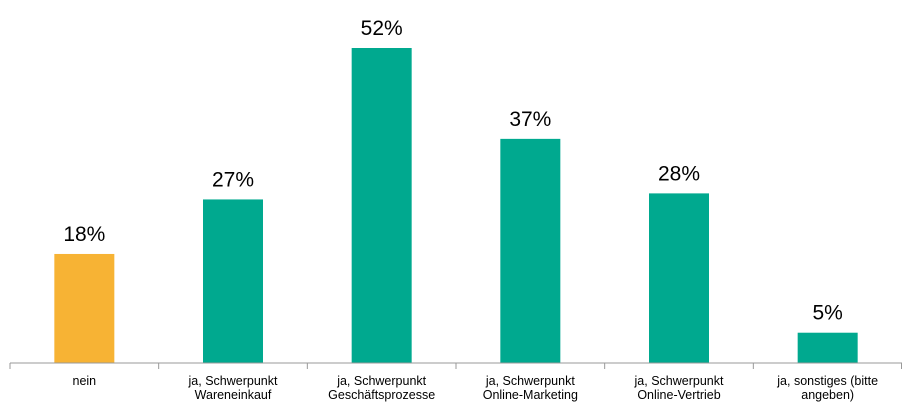  What do you see at coordinates (85, 381) in the screenshot?
I see `x-tick-label: nein` at bounding box center [85, 381].